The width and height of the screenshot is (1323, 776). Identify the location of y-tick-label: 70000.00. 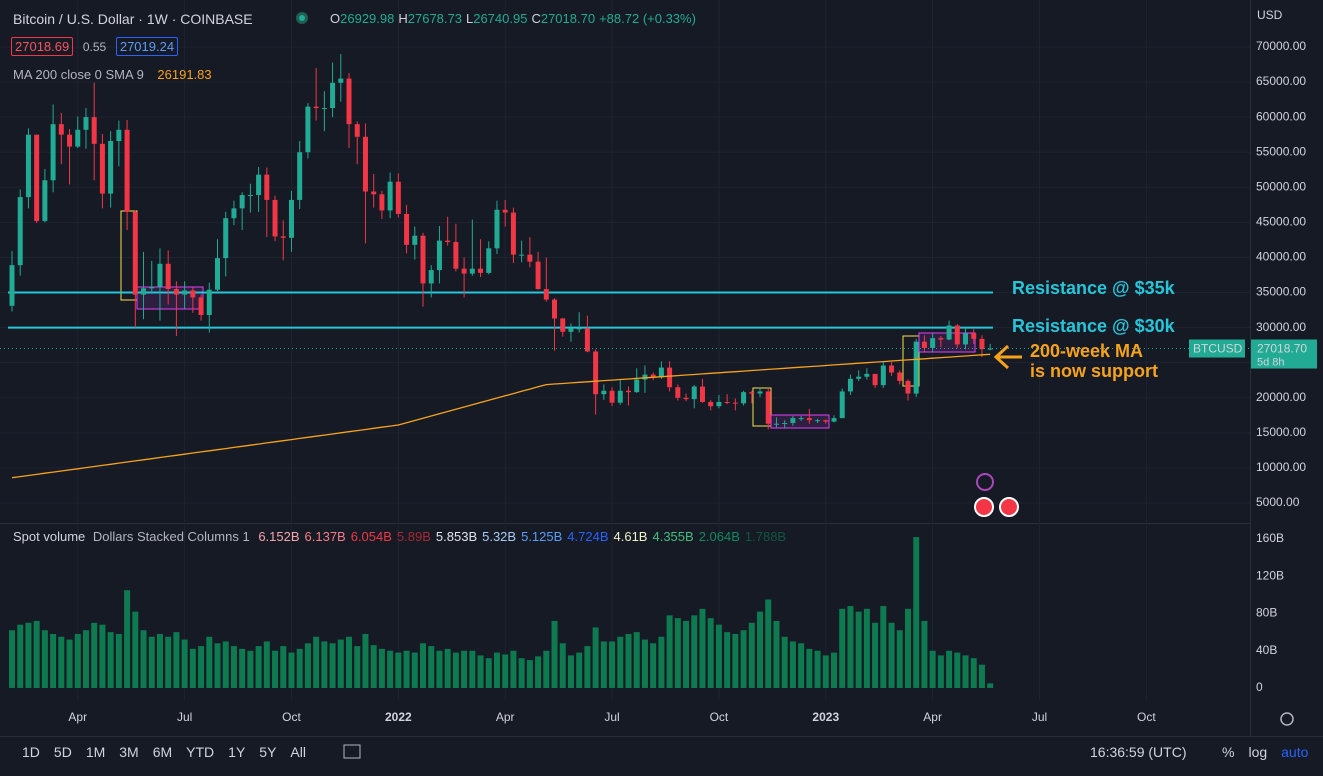
(1281, 46).